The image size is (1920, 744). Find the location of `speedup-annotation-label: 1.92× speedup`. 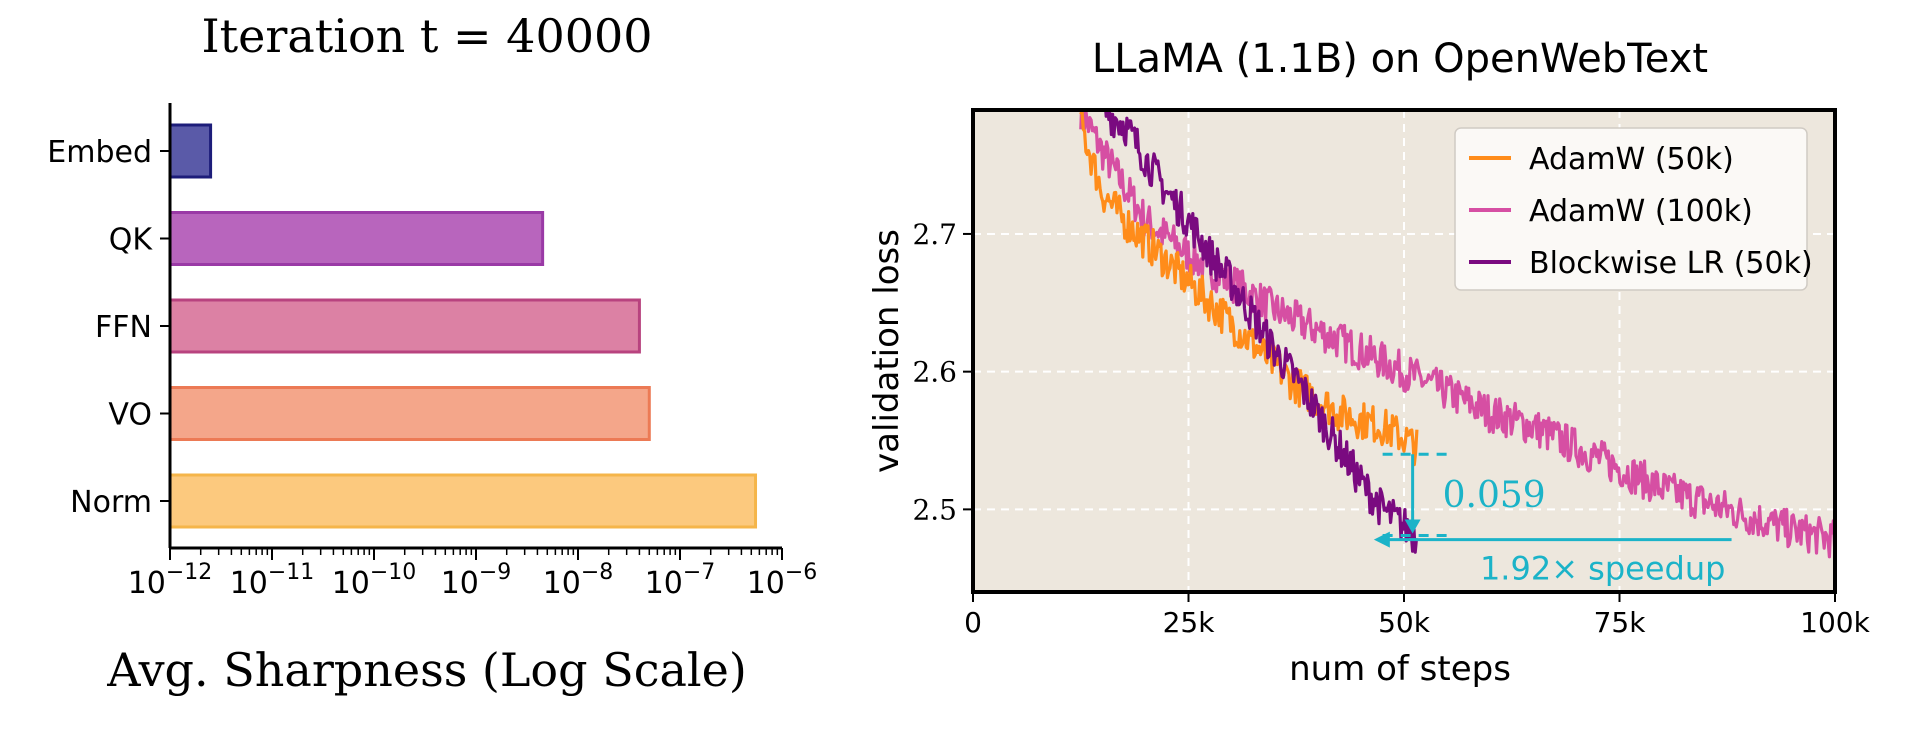

speedup-annotation-label: 1.92× speedup is located at coordinates (1603, 569).